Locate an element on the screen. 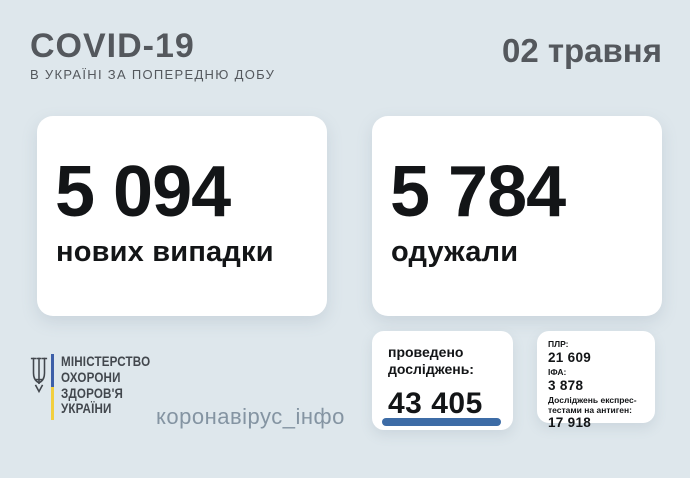 This screenshot has height=478, width=690. tests-label-line1: проведено is located at coordinates (426, 352).